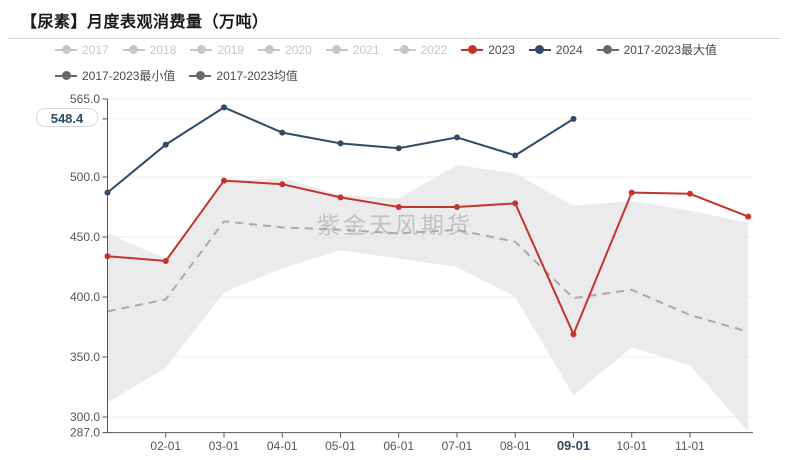 The width and height of the screenshot is (789, 460). Describe the element at coordinates (67, 117) in the screenshot. I see `latest-value-badge: 548.4` at that location.